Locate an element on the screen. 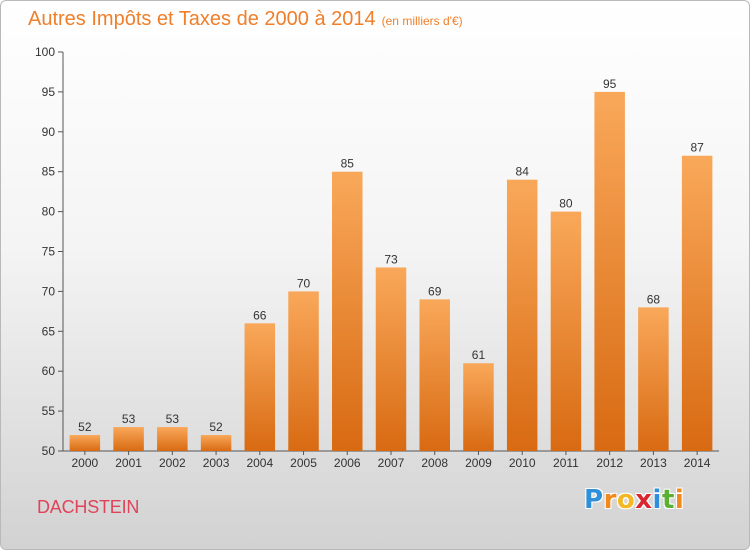 The height and width of the screenshot is (550, 750). x-tick-label: 2010 is located at coordinates (522, 463).